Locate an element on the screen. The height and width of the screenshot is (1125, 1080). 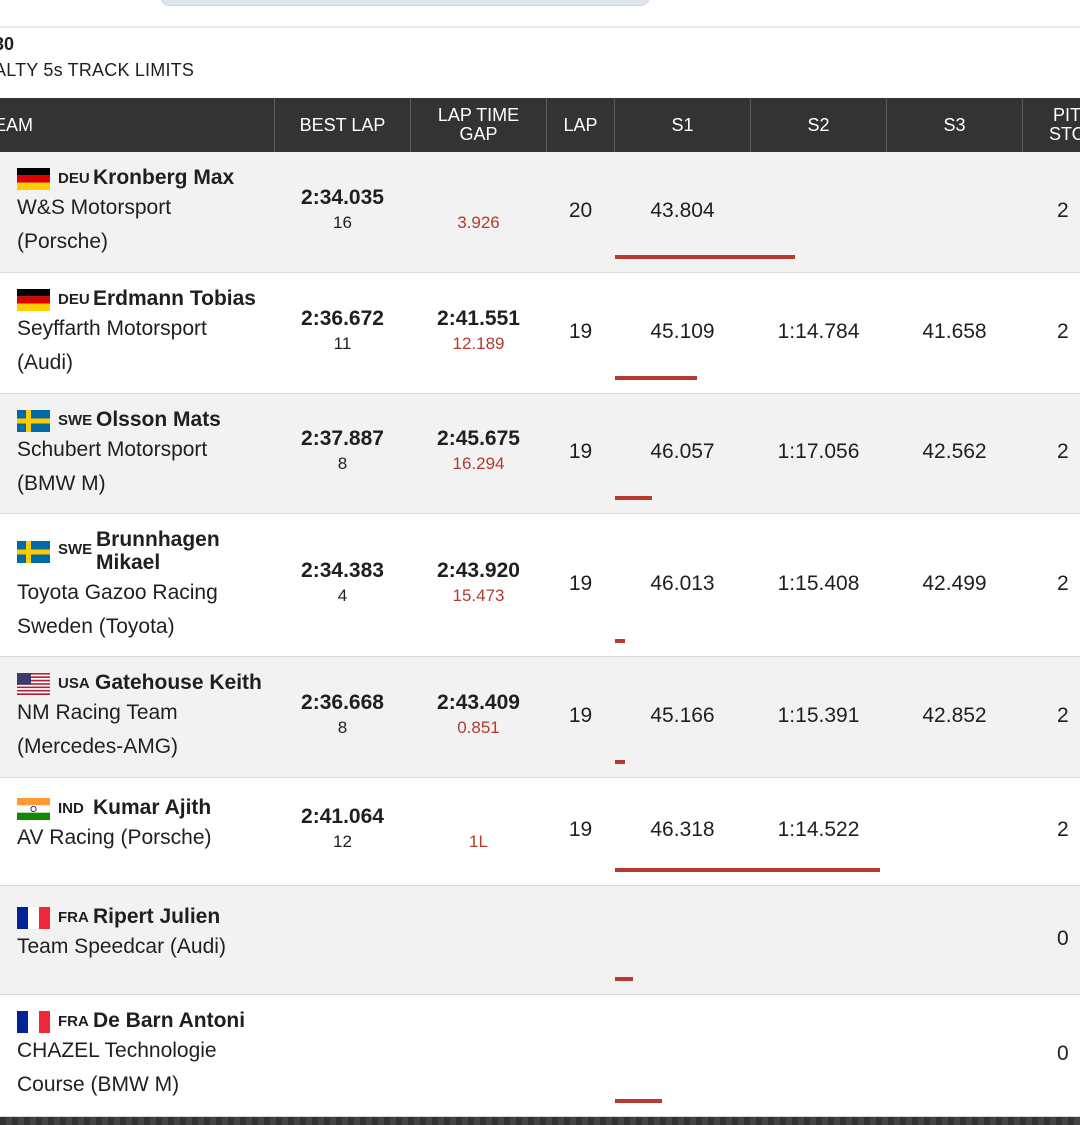
team-name: W&S Motorsport is located at coordinates (94, 207).